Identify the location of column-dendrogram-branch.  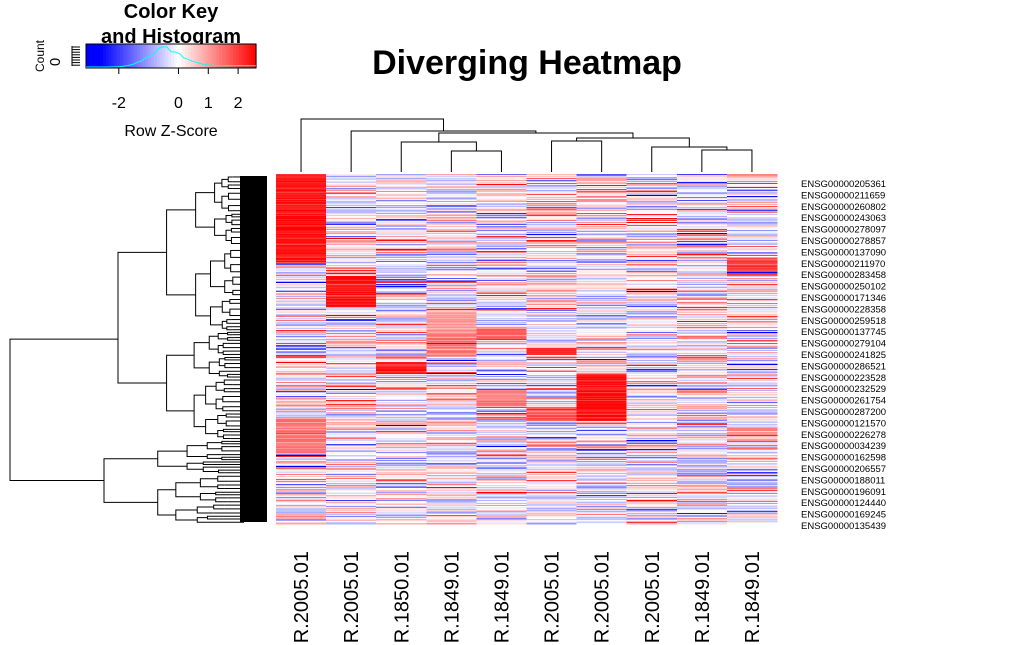
(633, 142).